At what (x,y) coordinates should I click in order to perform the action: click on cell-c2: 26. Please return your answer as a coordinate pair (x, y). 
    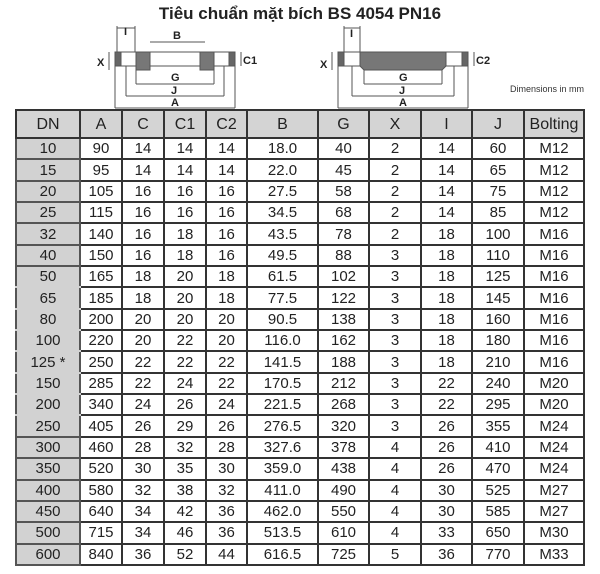
    Looking at the image, I should click on (226, 426).